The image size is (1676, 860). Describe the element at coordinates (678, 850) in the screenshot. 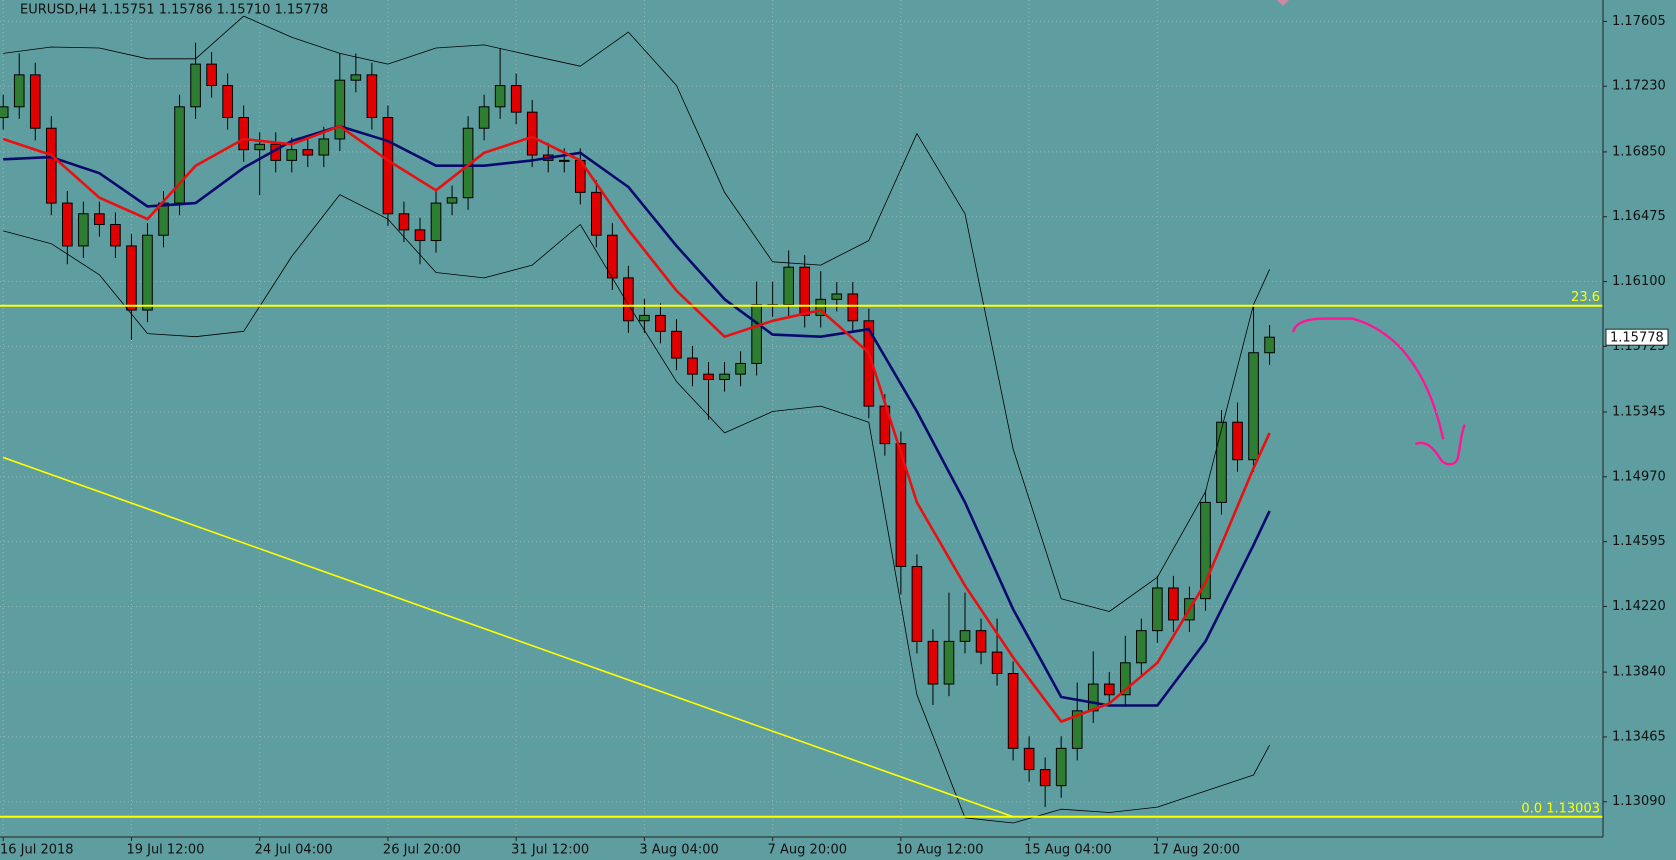

I see `x-tick-label: 3 Aug 04:00` at that location.